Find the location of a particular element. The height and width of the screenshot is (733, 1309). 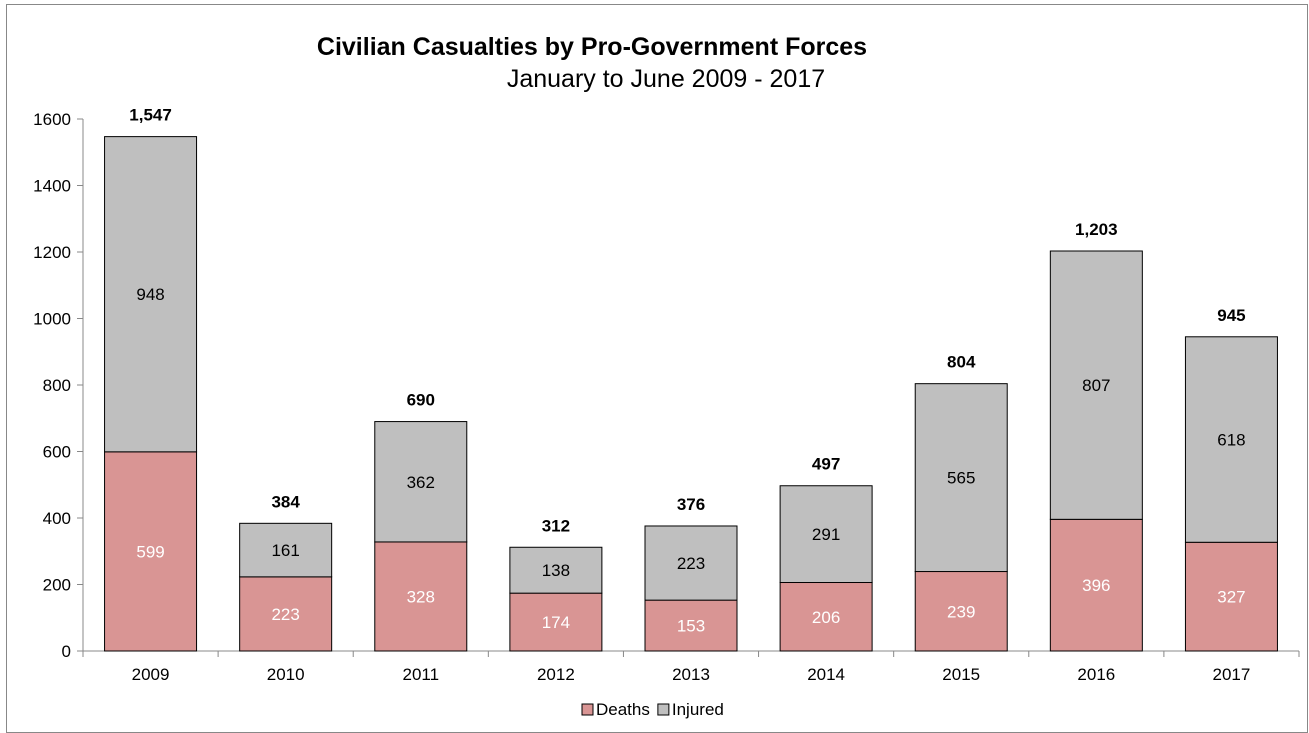

bar-injured-2015 is located at coordinates (961, 478).